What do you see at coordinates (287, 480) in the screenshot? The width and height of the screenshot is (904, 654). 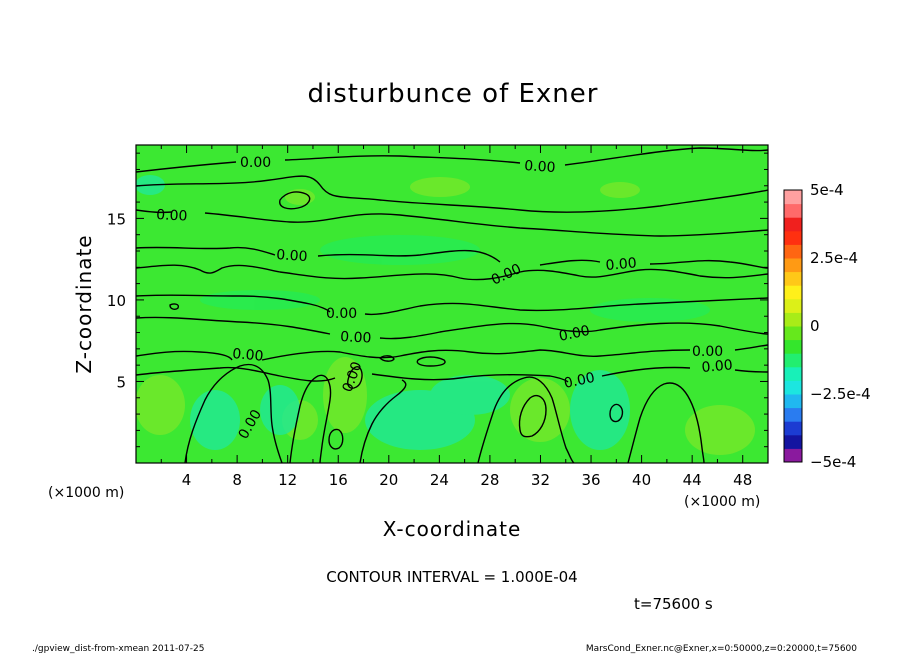 I see `x-tick-label: 12` at bounding box center [287, 480].